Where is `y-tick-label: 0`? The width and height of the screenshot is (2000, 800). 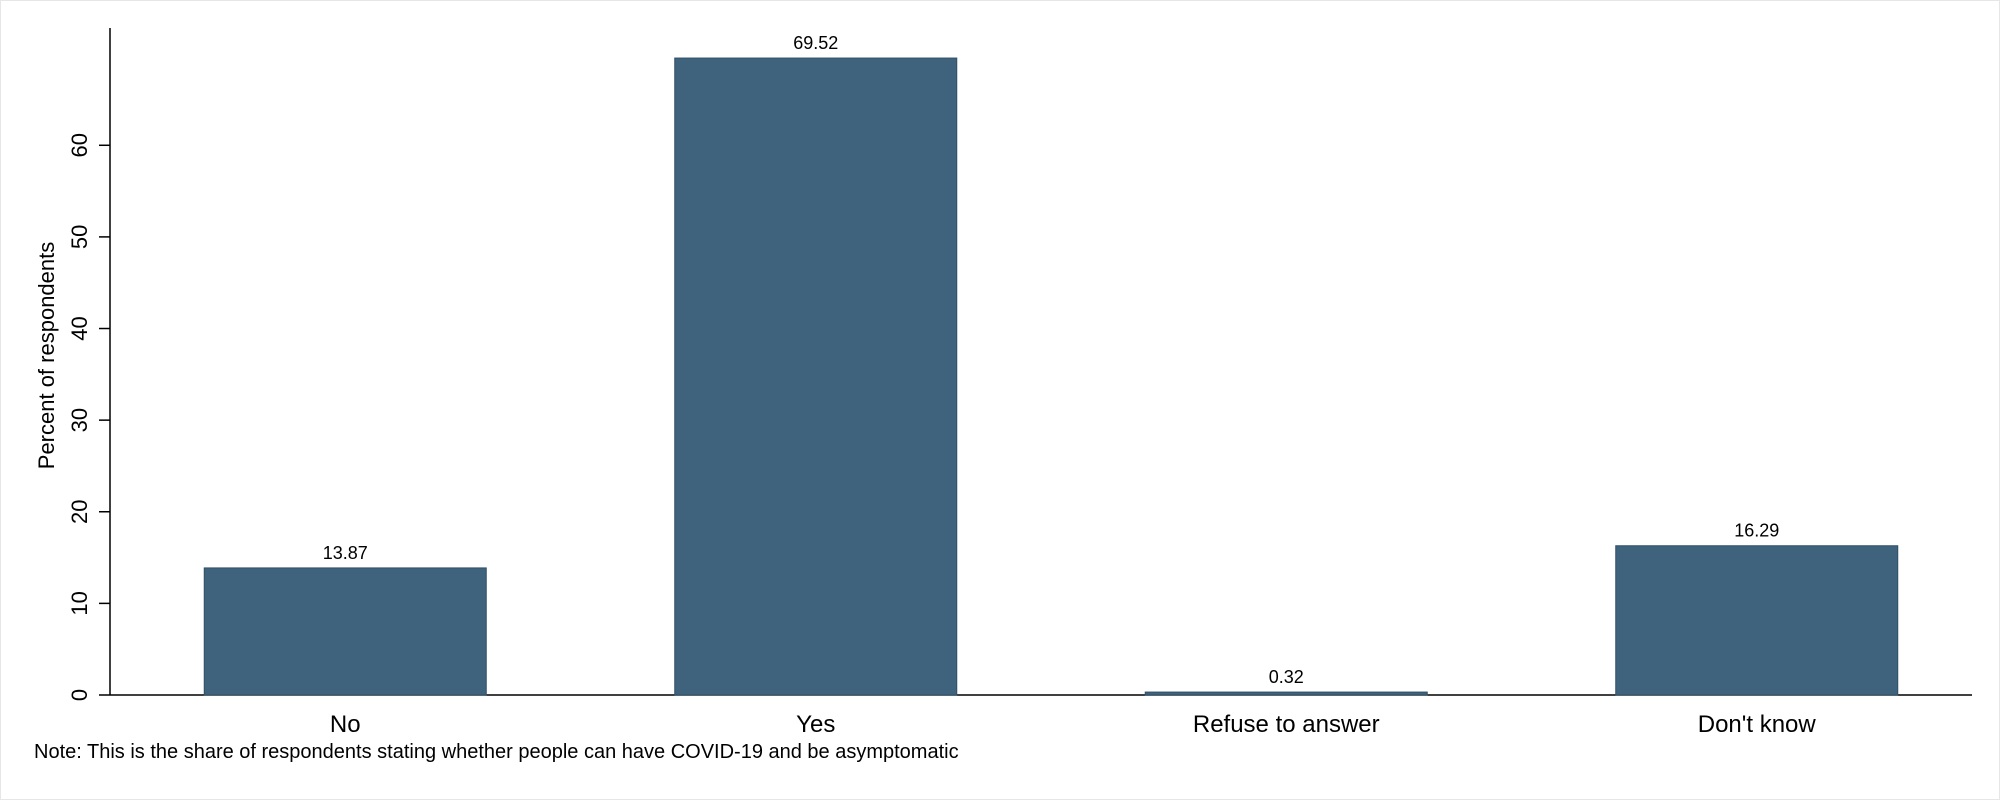 y-tick-label: 0 is located at coordinates (79, 695).